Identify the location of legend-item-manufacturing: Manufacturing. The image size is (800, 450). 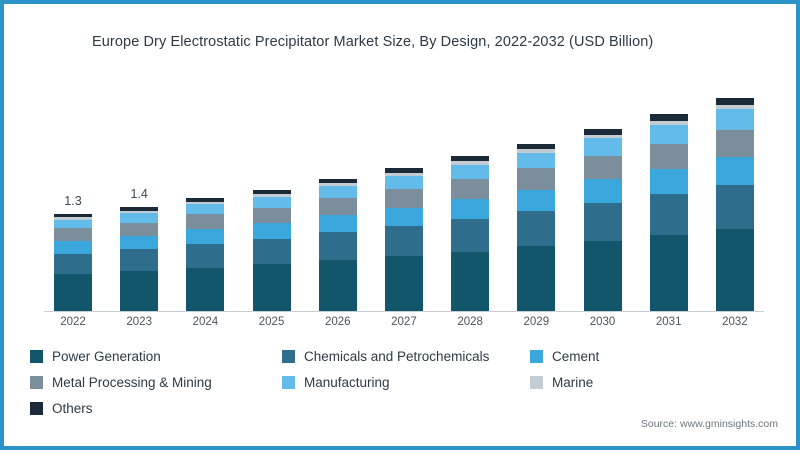
(406, 382).